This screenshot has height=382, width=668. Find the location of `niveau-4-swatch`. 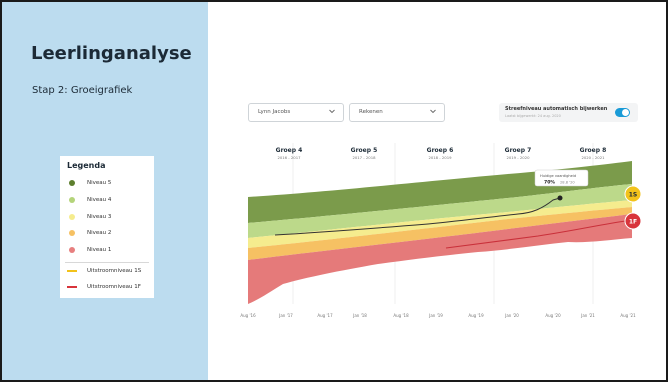

niveau-4-swatch is located at coordinates (72, 200).